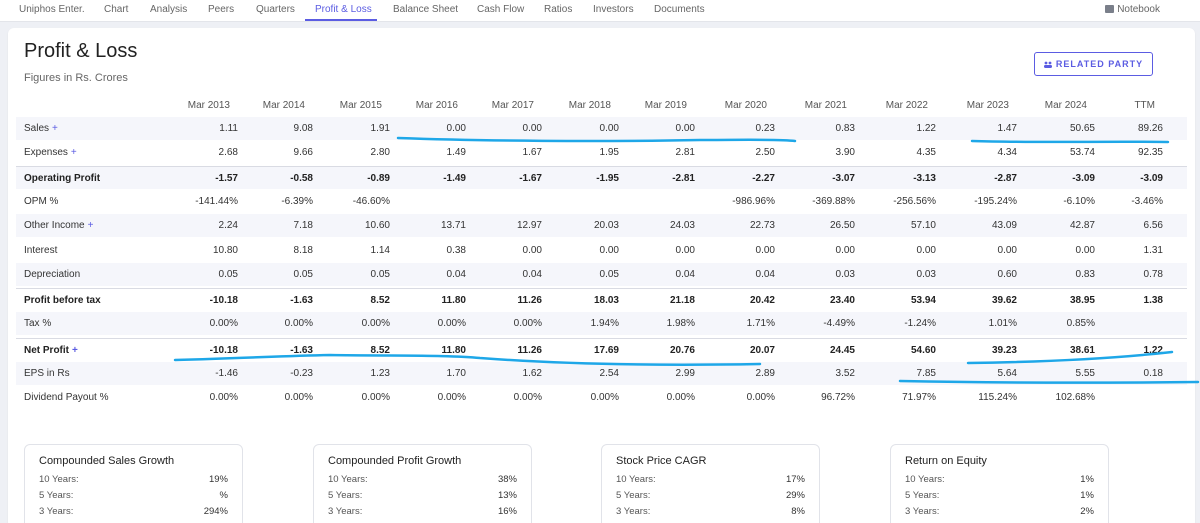  I want to click on table-cell: -6.39%, so click(297, 201).